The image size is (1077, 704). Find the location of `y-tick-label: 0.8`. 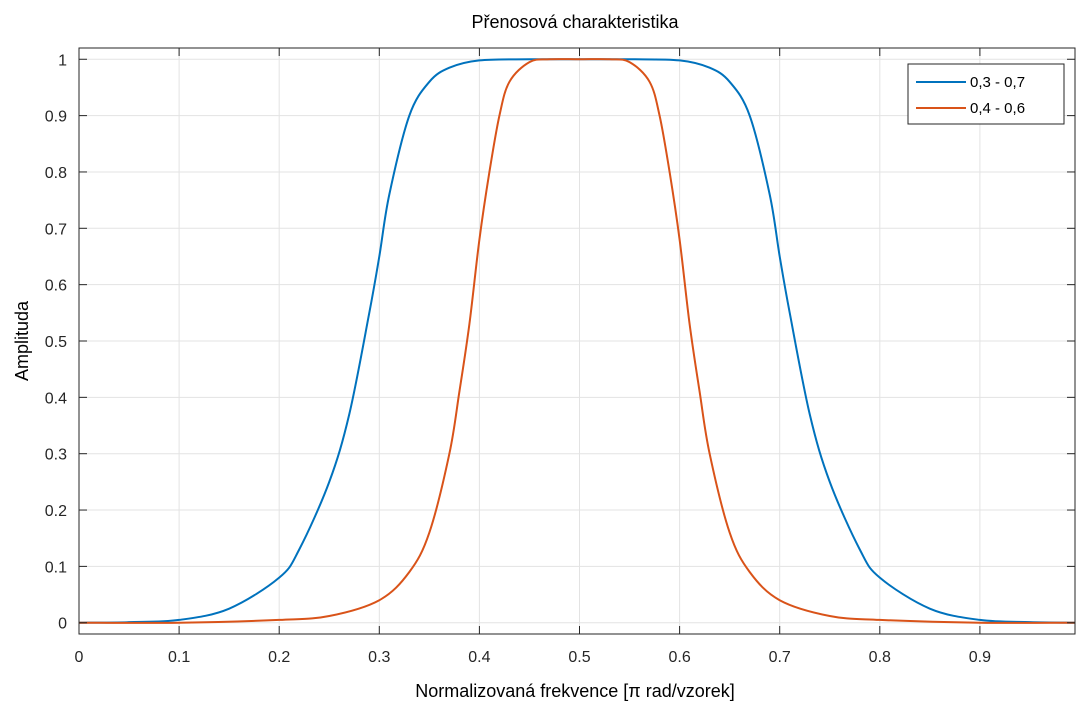

y-tick-label: 0.8 is located at coordinates (56, 173).